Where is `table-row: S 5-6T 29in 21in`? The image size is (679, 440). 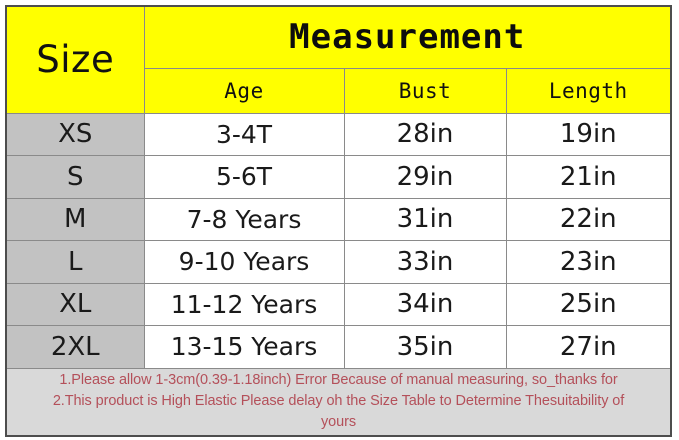
table-row: S 5-6T 29in 21in is located at coordinates (338, 177).